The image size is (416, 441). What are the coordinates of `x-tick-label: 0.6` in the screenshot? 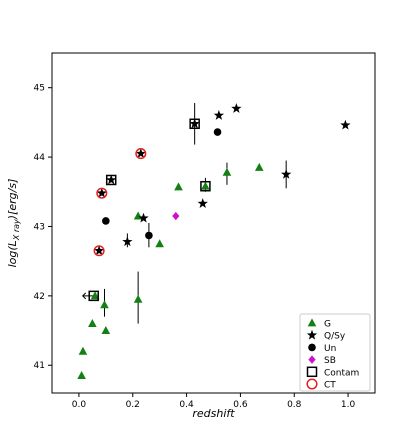 It's located at (240, 405).